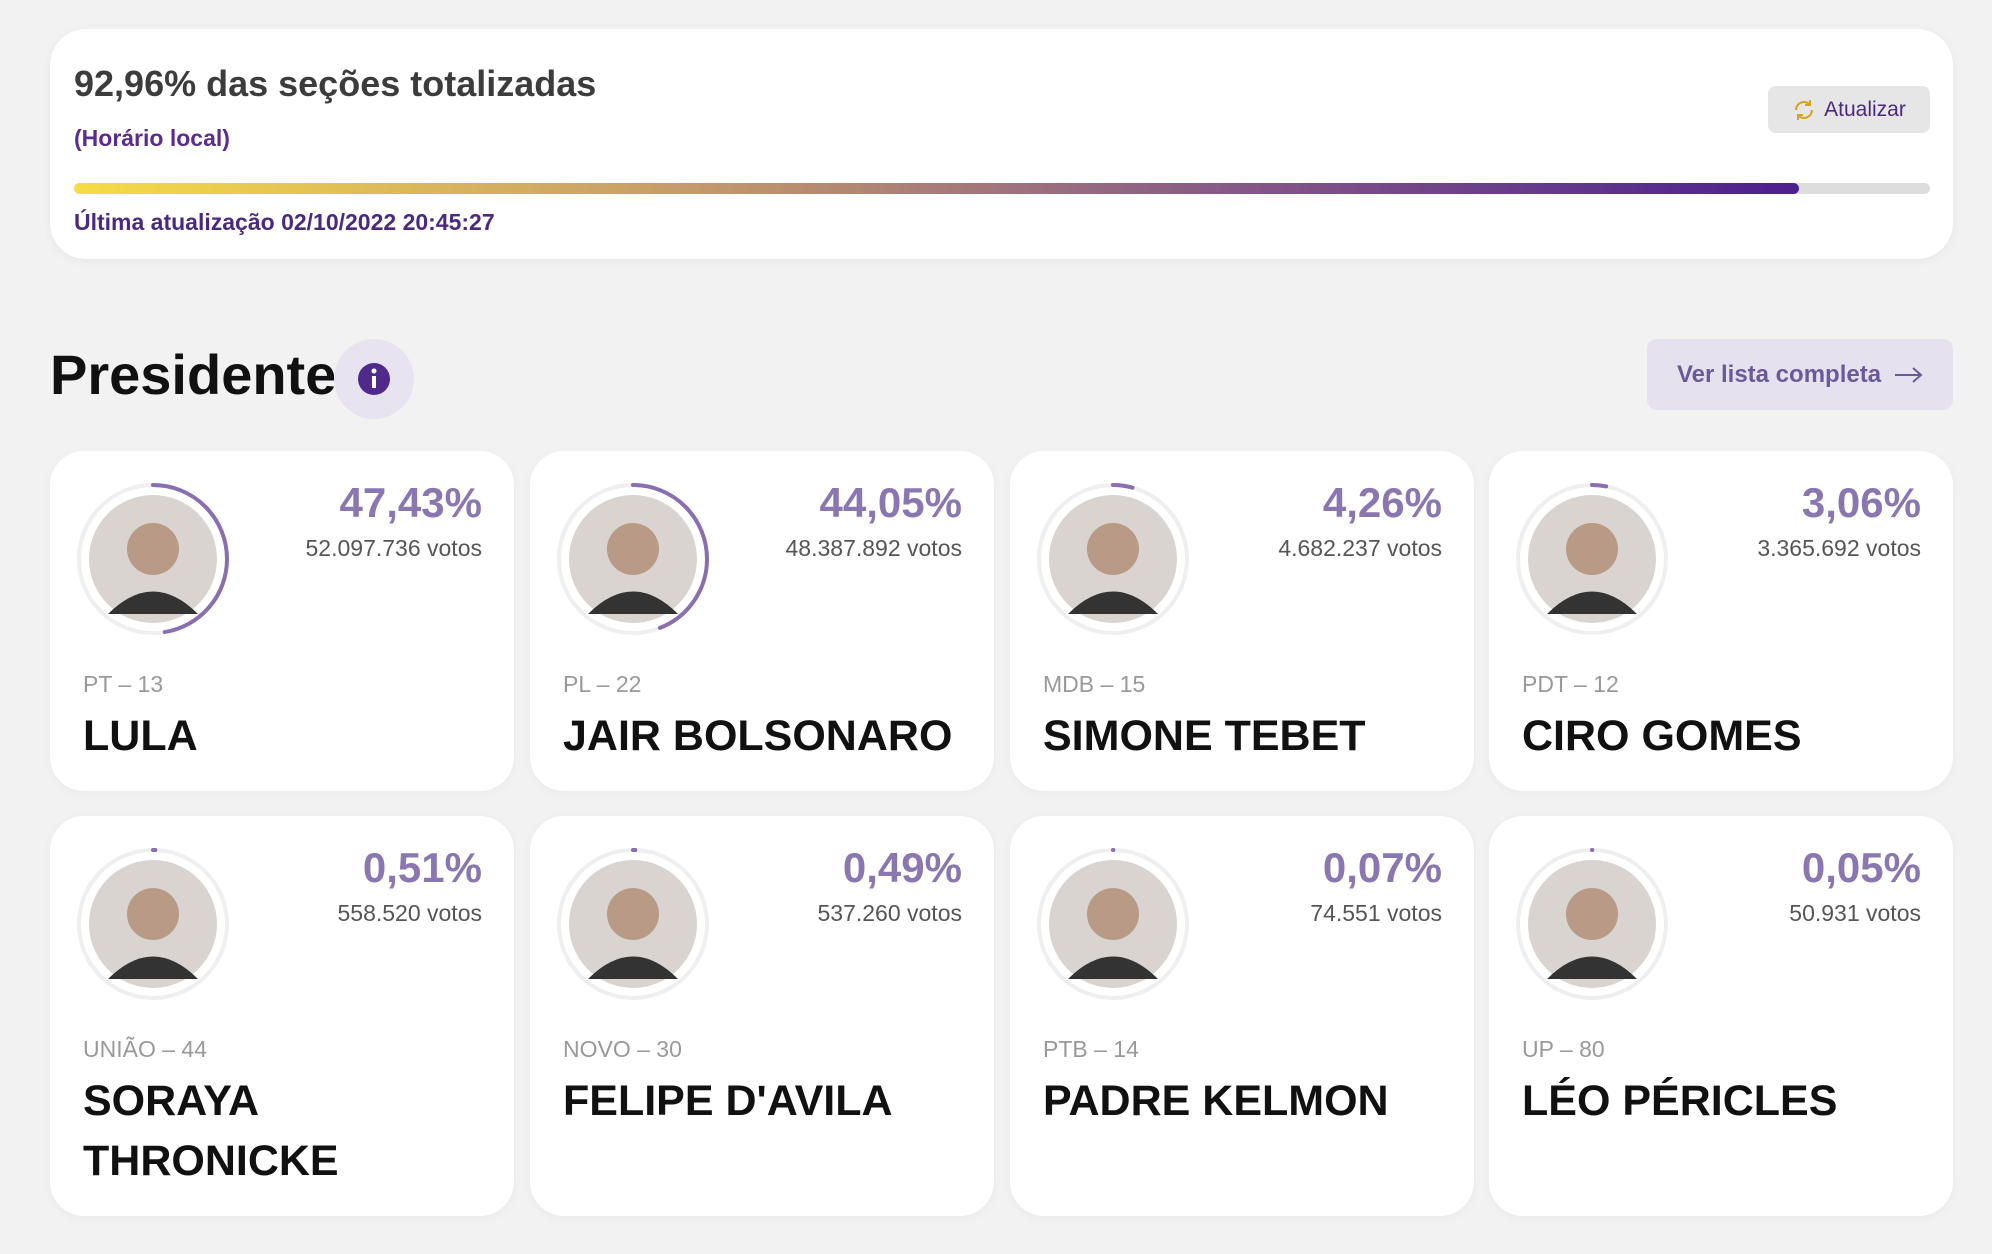 This screenshot has width=1992, height=1254. What do you see at coordinates (1662, 736) in the screenshot?
I see `candidate-name: CIRO GOMES` at bounding box center [1662, 736].